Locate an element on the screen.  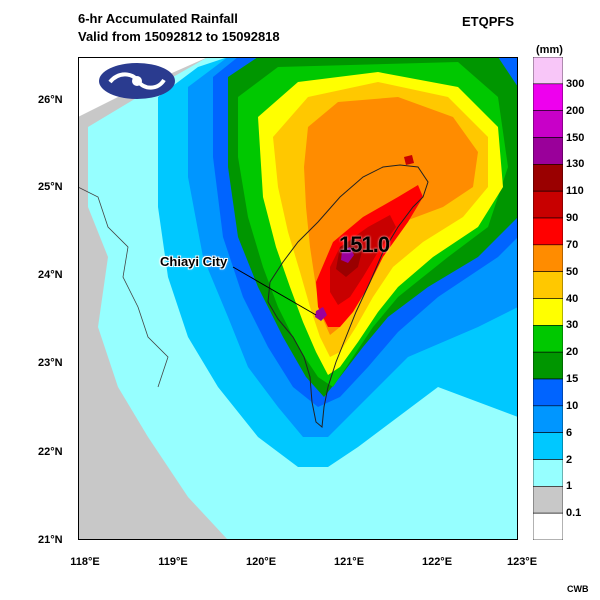
legend-level-label: 20 is located at coordinates (572, 352).